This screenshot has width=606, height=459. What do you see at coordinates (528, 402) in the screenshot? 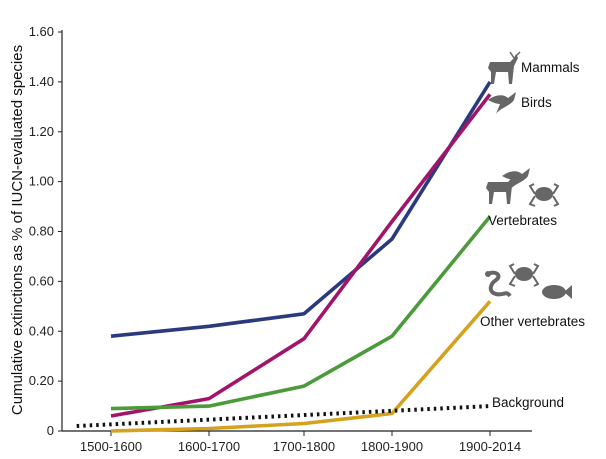
I see `series-label-background: Background` at bounding box center [528, 402].